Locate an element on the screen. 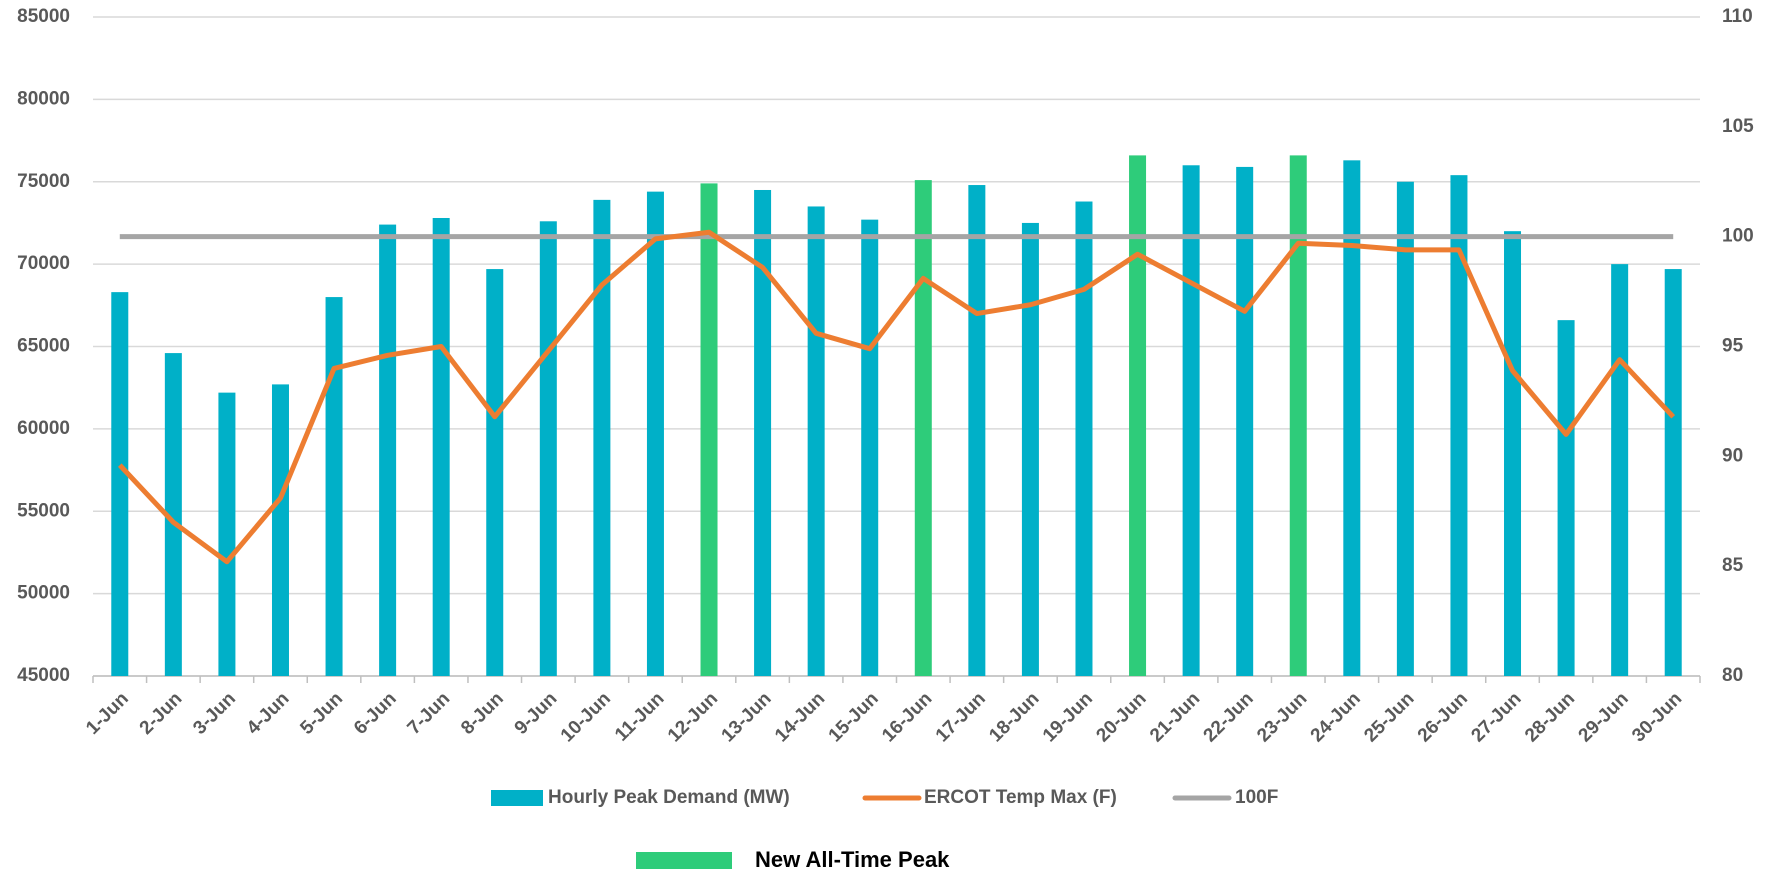  x-tick-label: 26-Jun is located at coordinates (1443, 717).